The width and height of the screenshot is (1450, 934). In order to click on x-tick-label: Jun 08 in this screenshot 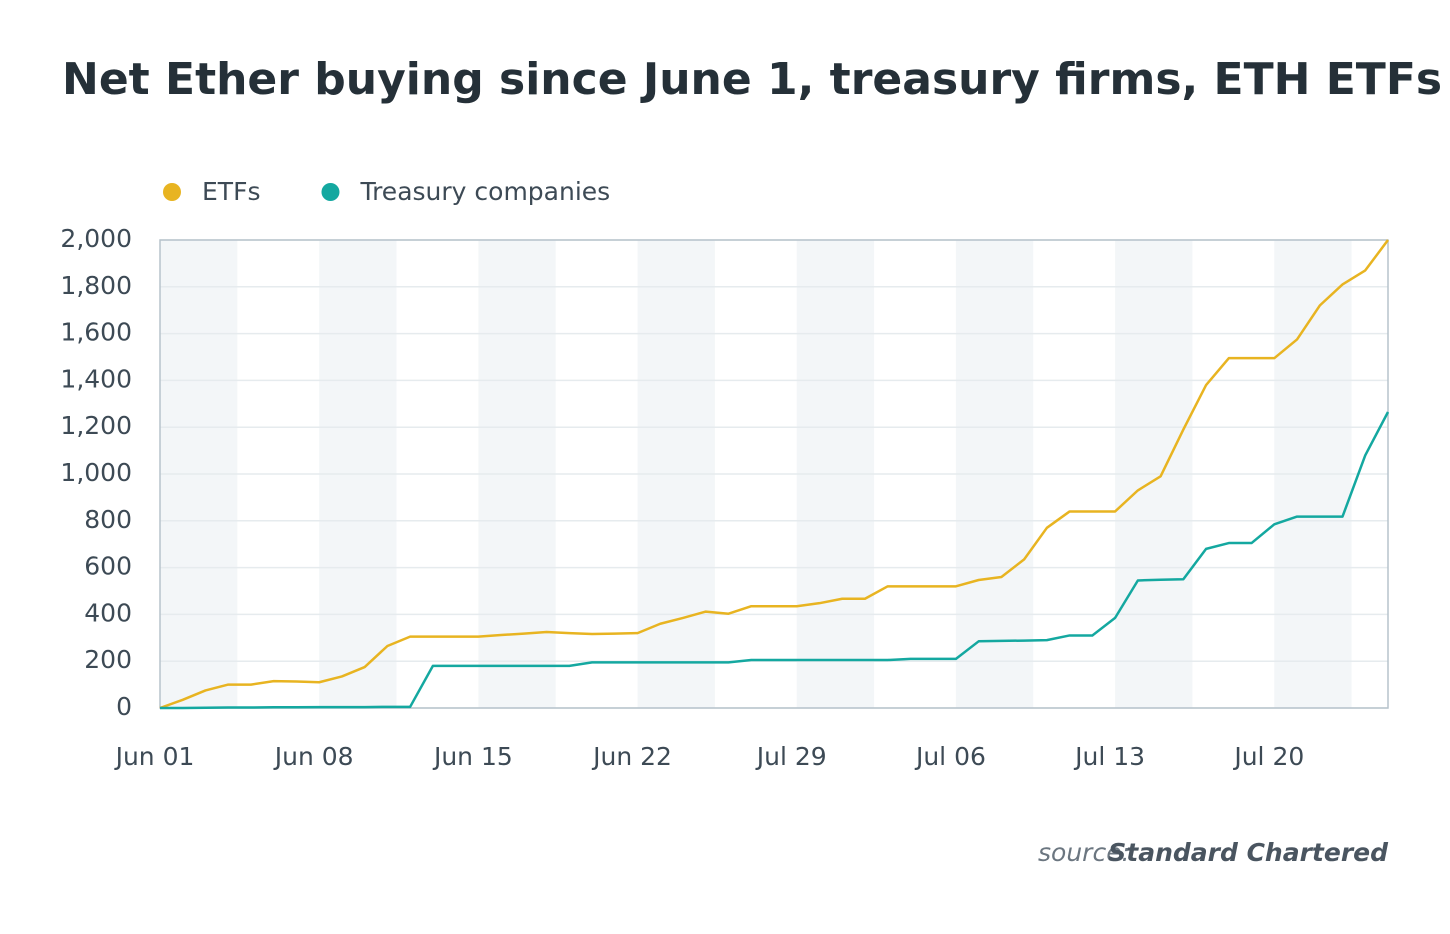, I will do `click(313, 756)`.